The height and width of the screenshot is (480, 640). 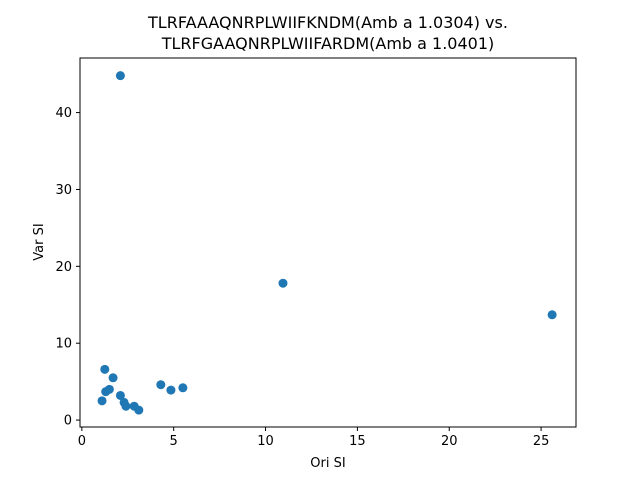 I want to click on y-tick-label: 10, so click(x=63, y=344).